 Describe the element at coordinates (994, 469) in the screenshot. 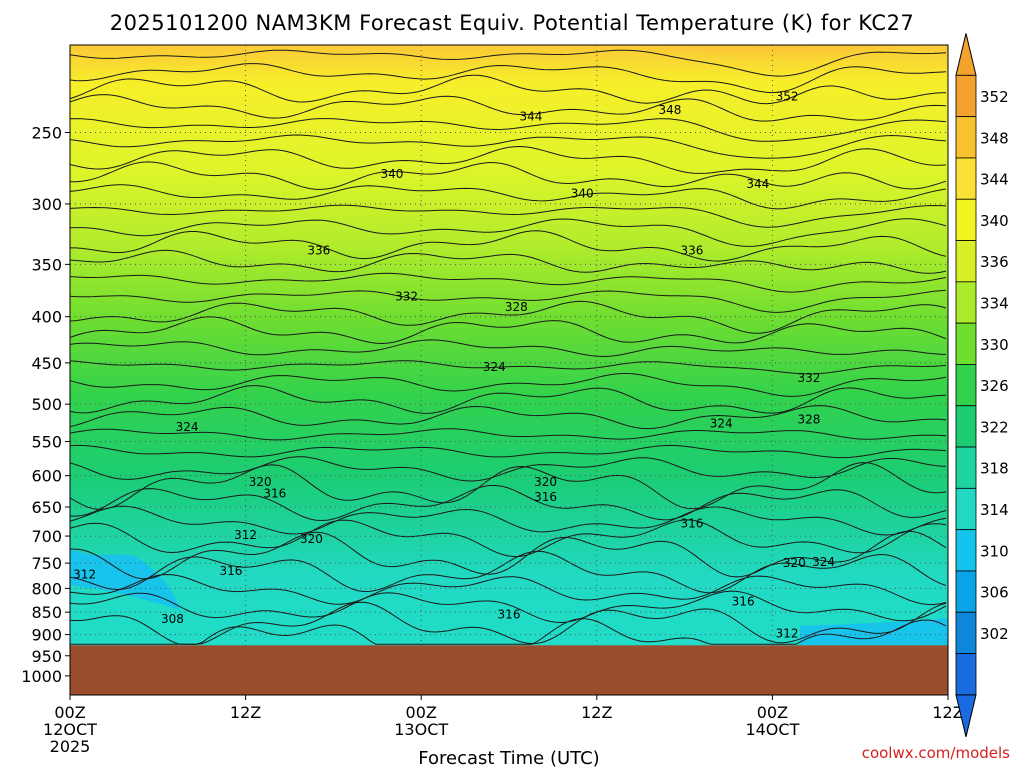

I see `colorbar-label: 318` at that location.